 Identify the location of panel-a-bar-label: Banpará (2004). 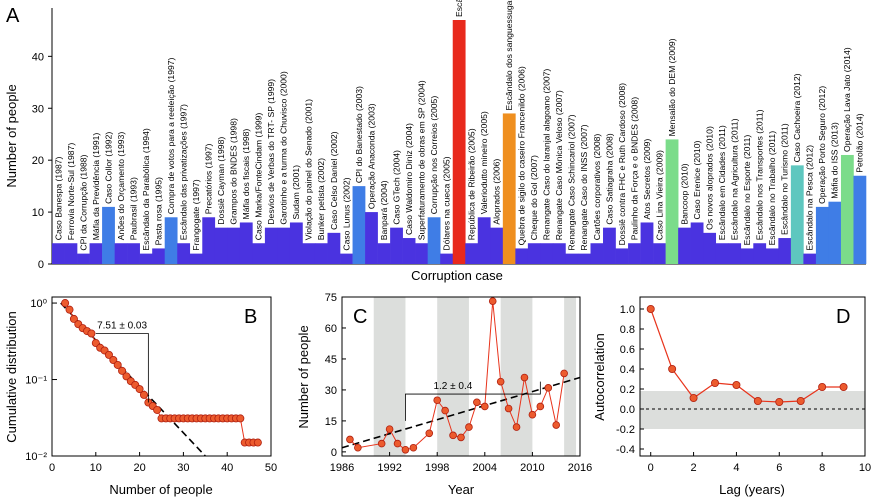
(384, 210).